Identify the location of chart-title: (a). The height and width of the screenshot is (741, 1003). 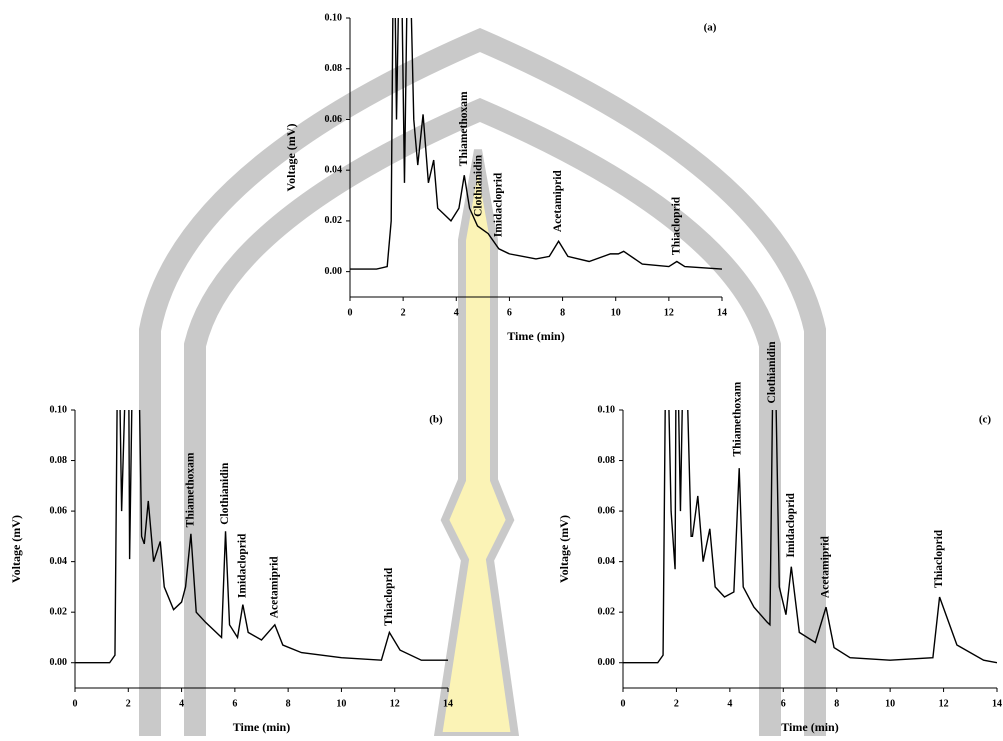
(710, 28).